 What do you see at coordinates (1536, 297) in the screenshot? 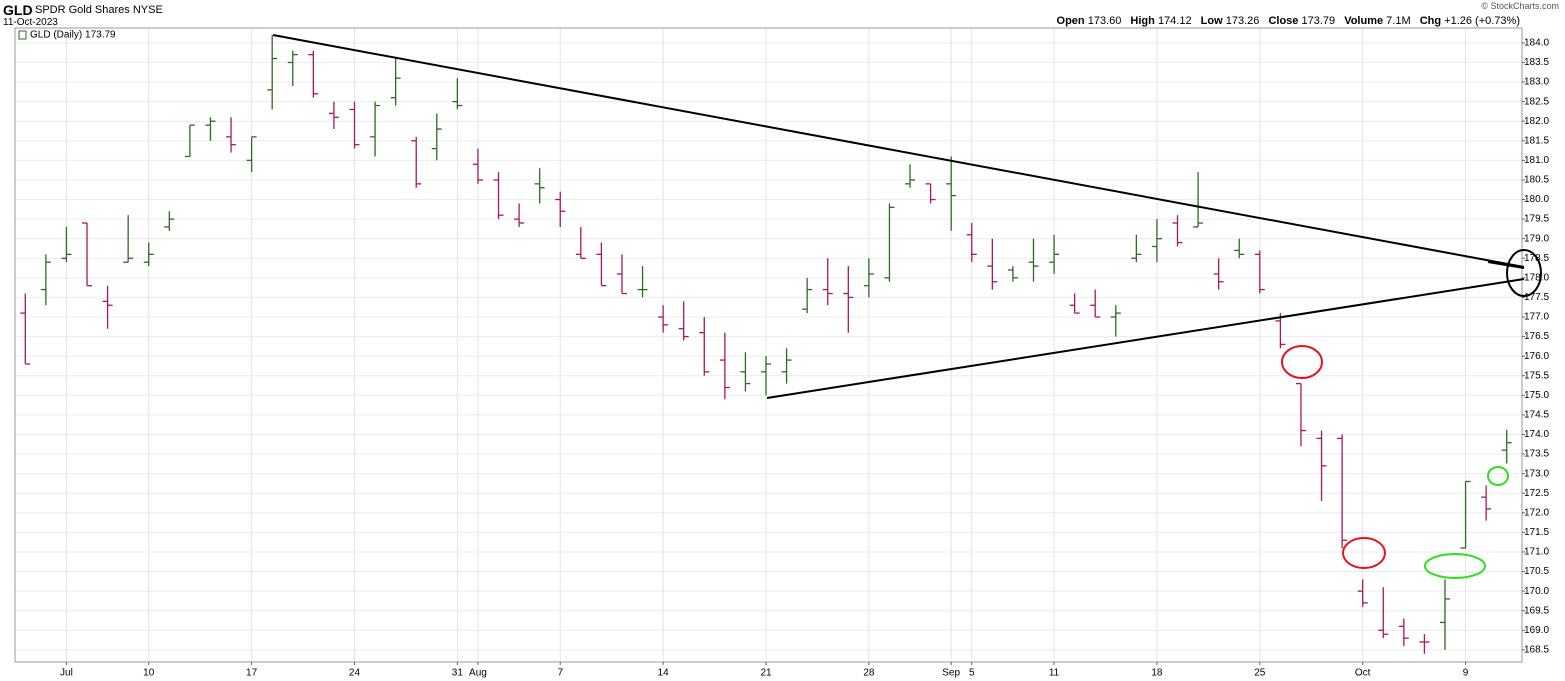
I see `y-tick-label: 177.5` at bounding box center [1536, 297].